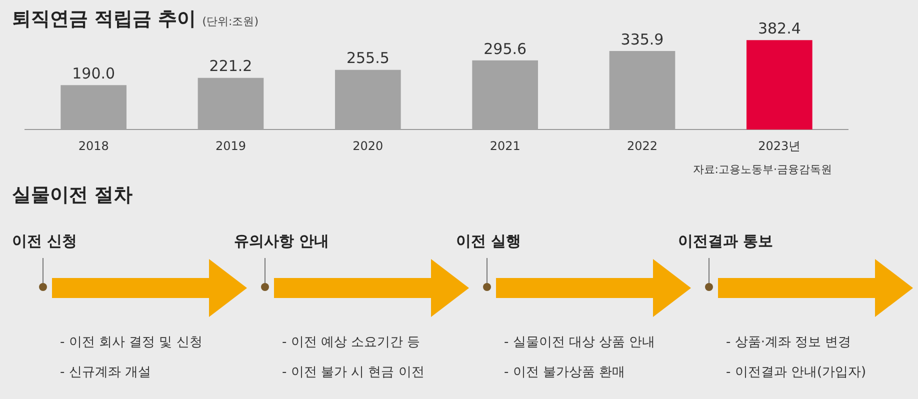 Image resolution: width=918 pixels, height=399 pixels. Describe the element at coordinates (565, 372) in the screenshot. I see `text: - 이전 불가상품 환매` at that location.